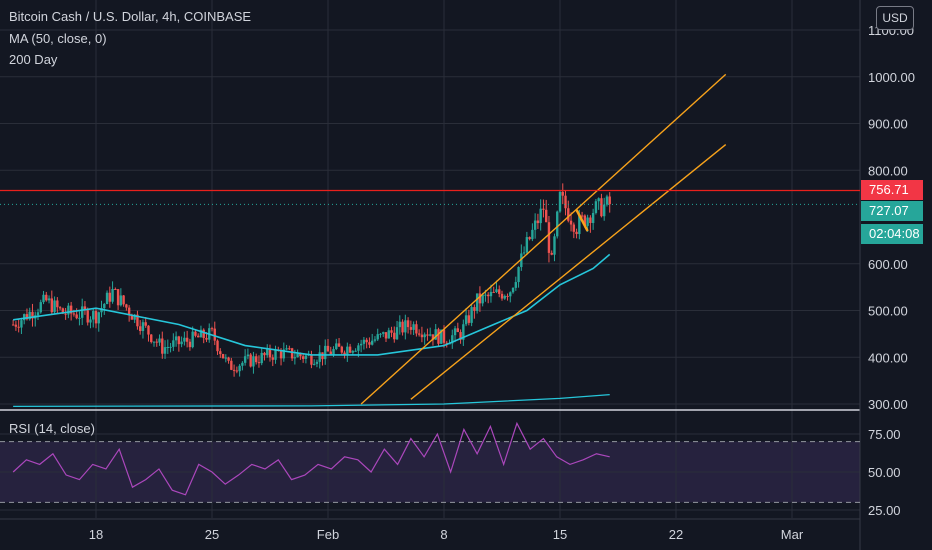 This screenshot has width=932, height=550. I want to click on x-tick-label-0: 18, so click(96, 534).